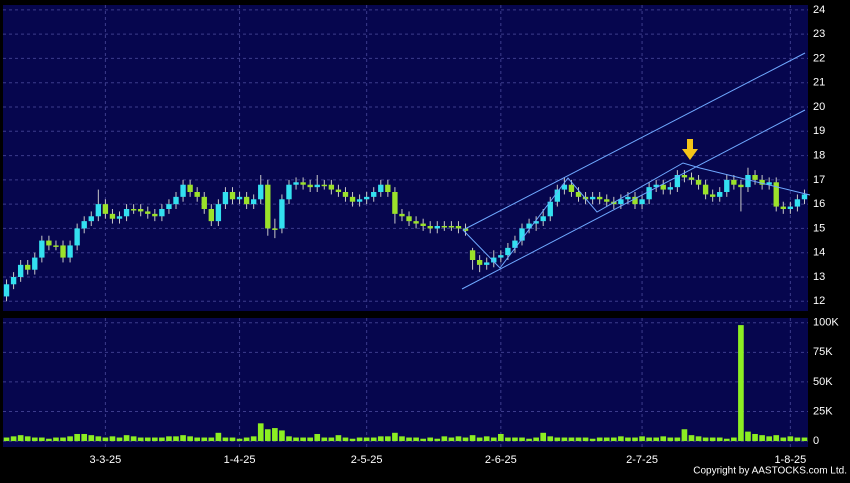 Image resolution: width=850 pixels, height=483 pixels. Describe the element at coordinates (819, 10) in the screenshot. I see `y-tick-label: 24` at that location.